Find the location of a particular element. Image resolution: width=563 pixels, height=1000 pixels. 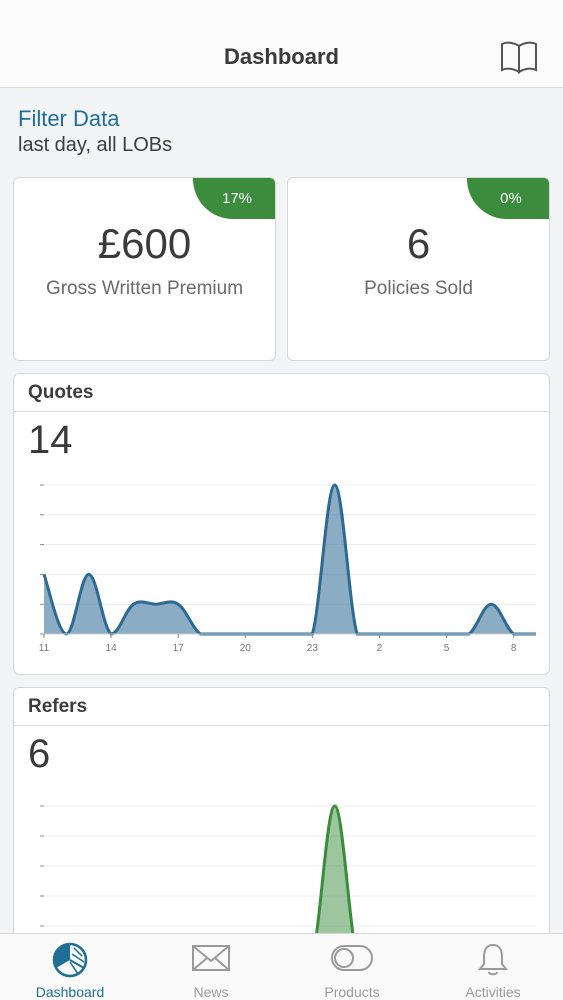

x-tick-label: 8 is located at coordinates (514, 648).